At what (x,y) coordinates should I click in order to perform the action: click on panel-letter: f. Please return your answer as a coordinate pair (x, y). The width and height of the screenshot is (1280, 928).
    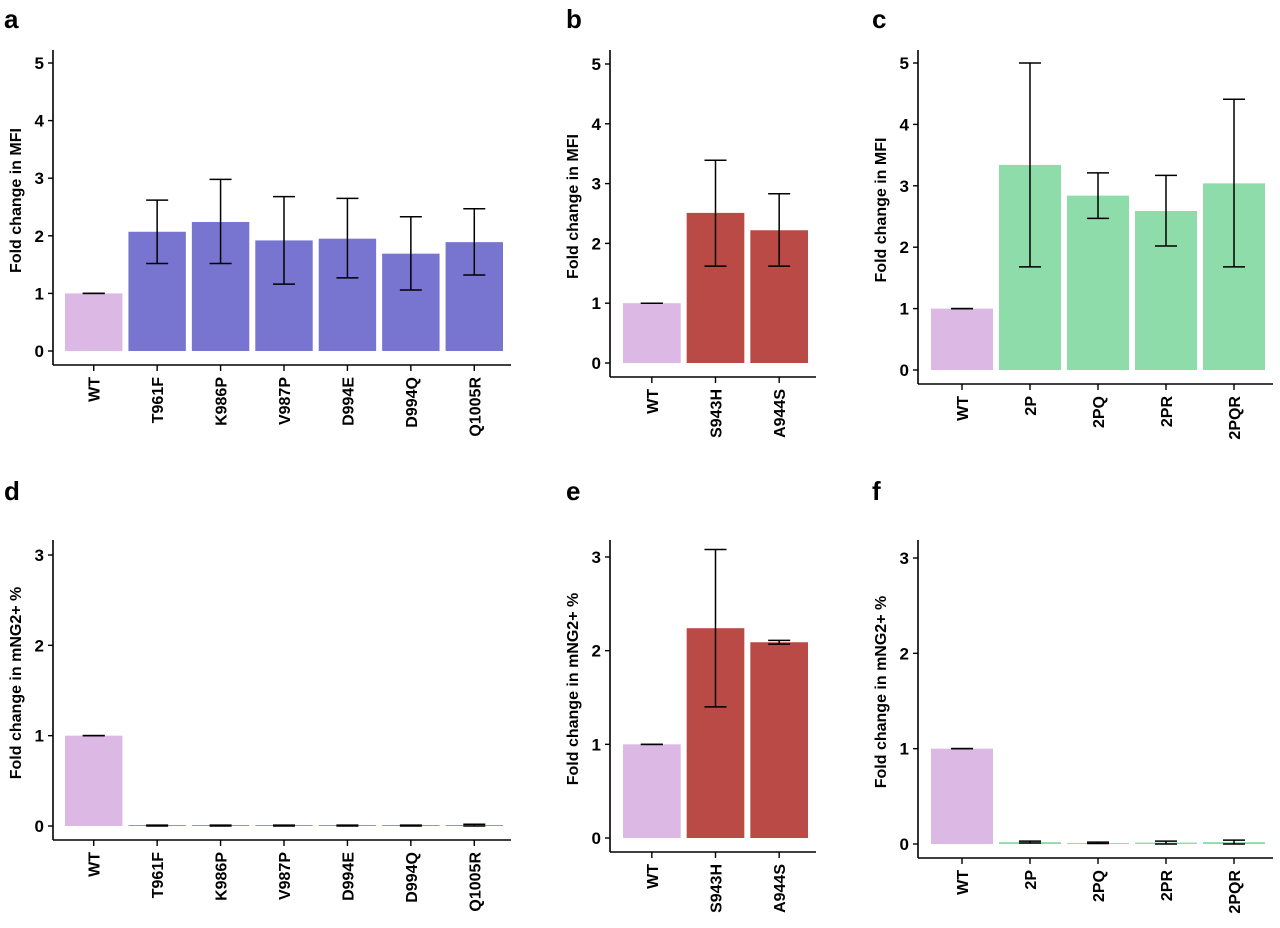
    Looking at the image, I should click on (876, 491).